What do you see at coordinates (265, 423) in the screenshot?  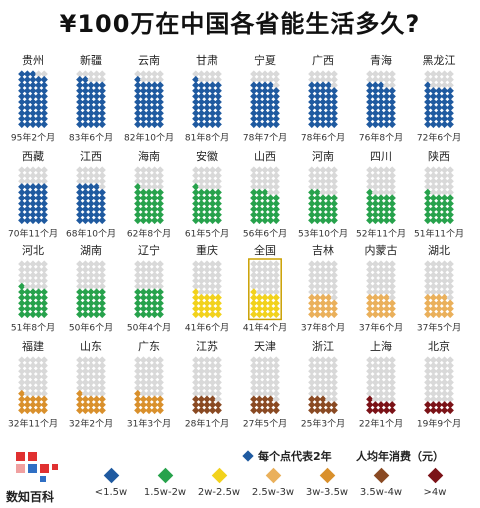 I see `duration-label: 27年5个月` at bounding box center [265, 423].